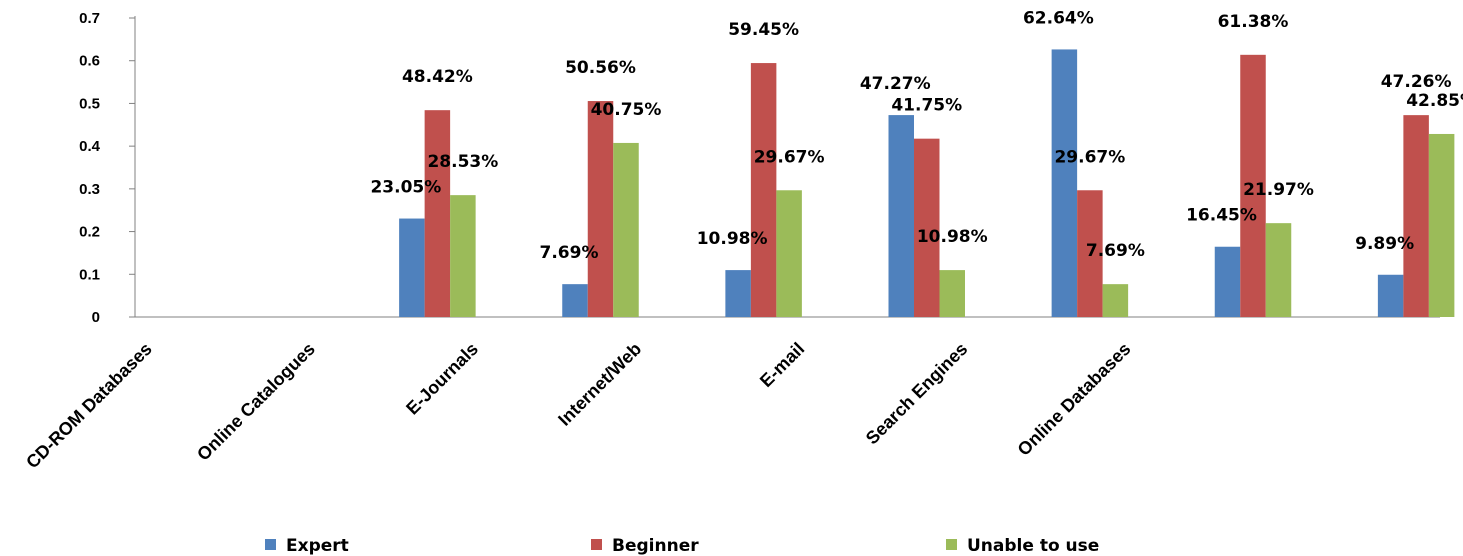 The image size is (1463, 556). Describe the element at coordinates (917, 394) in the screenshot. I see `category-label: Search Engines` at that location.